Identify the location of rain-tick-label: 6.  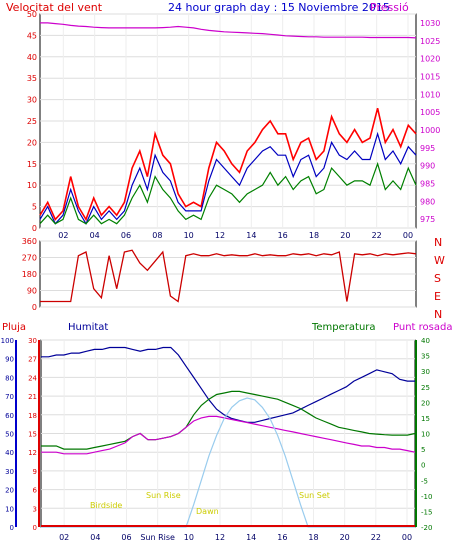
(35, 491).